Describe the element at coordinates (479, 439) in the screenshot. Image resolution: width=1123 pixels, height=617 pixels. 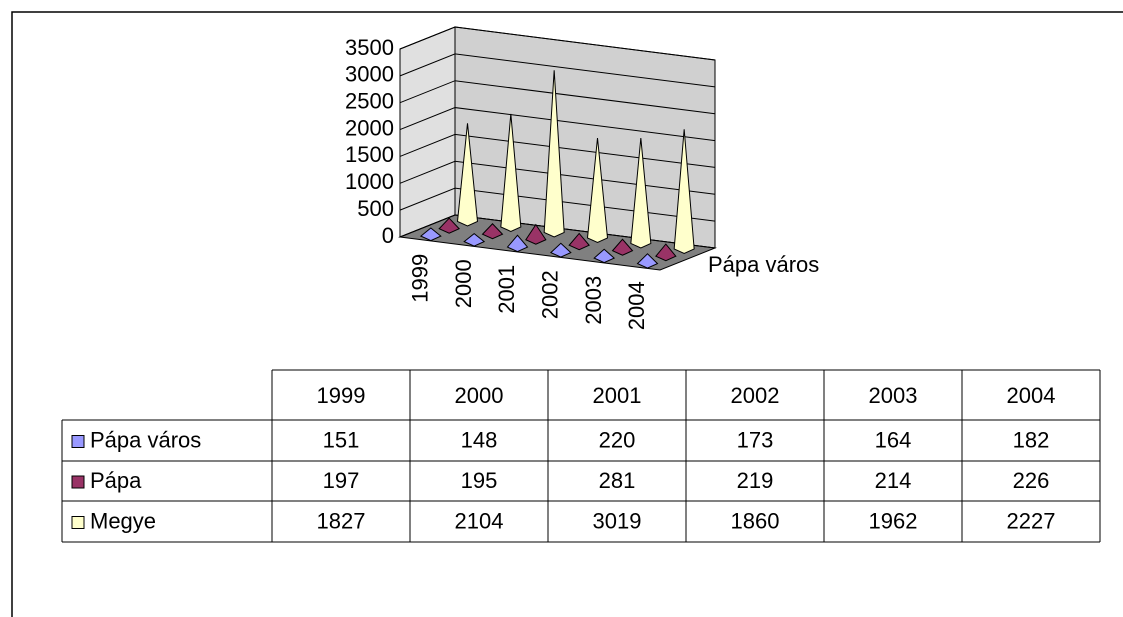
I see `table-cell: 148` at that location.